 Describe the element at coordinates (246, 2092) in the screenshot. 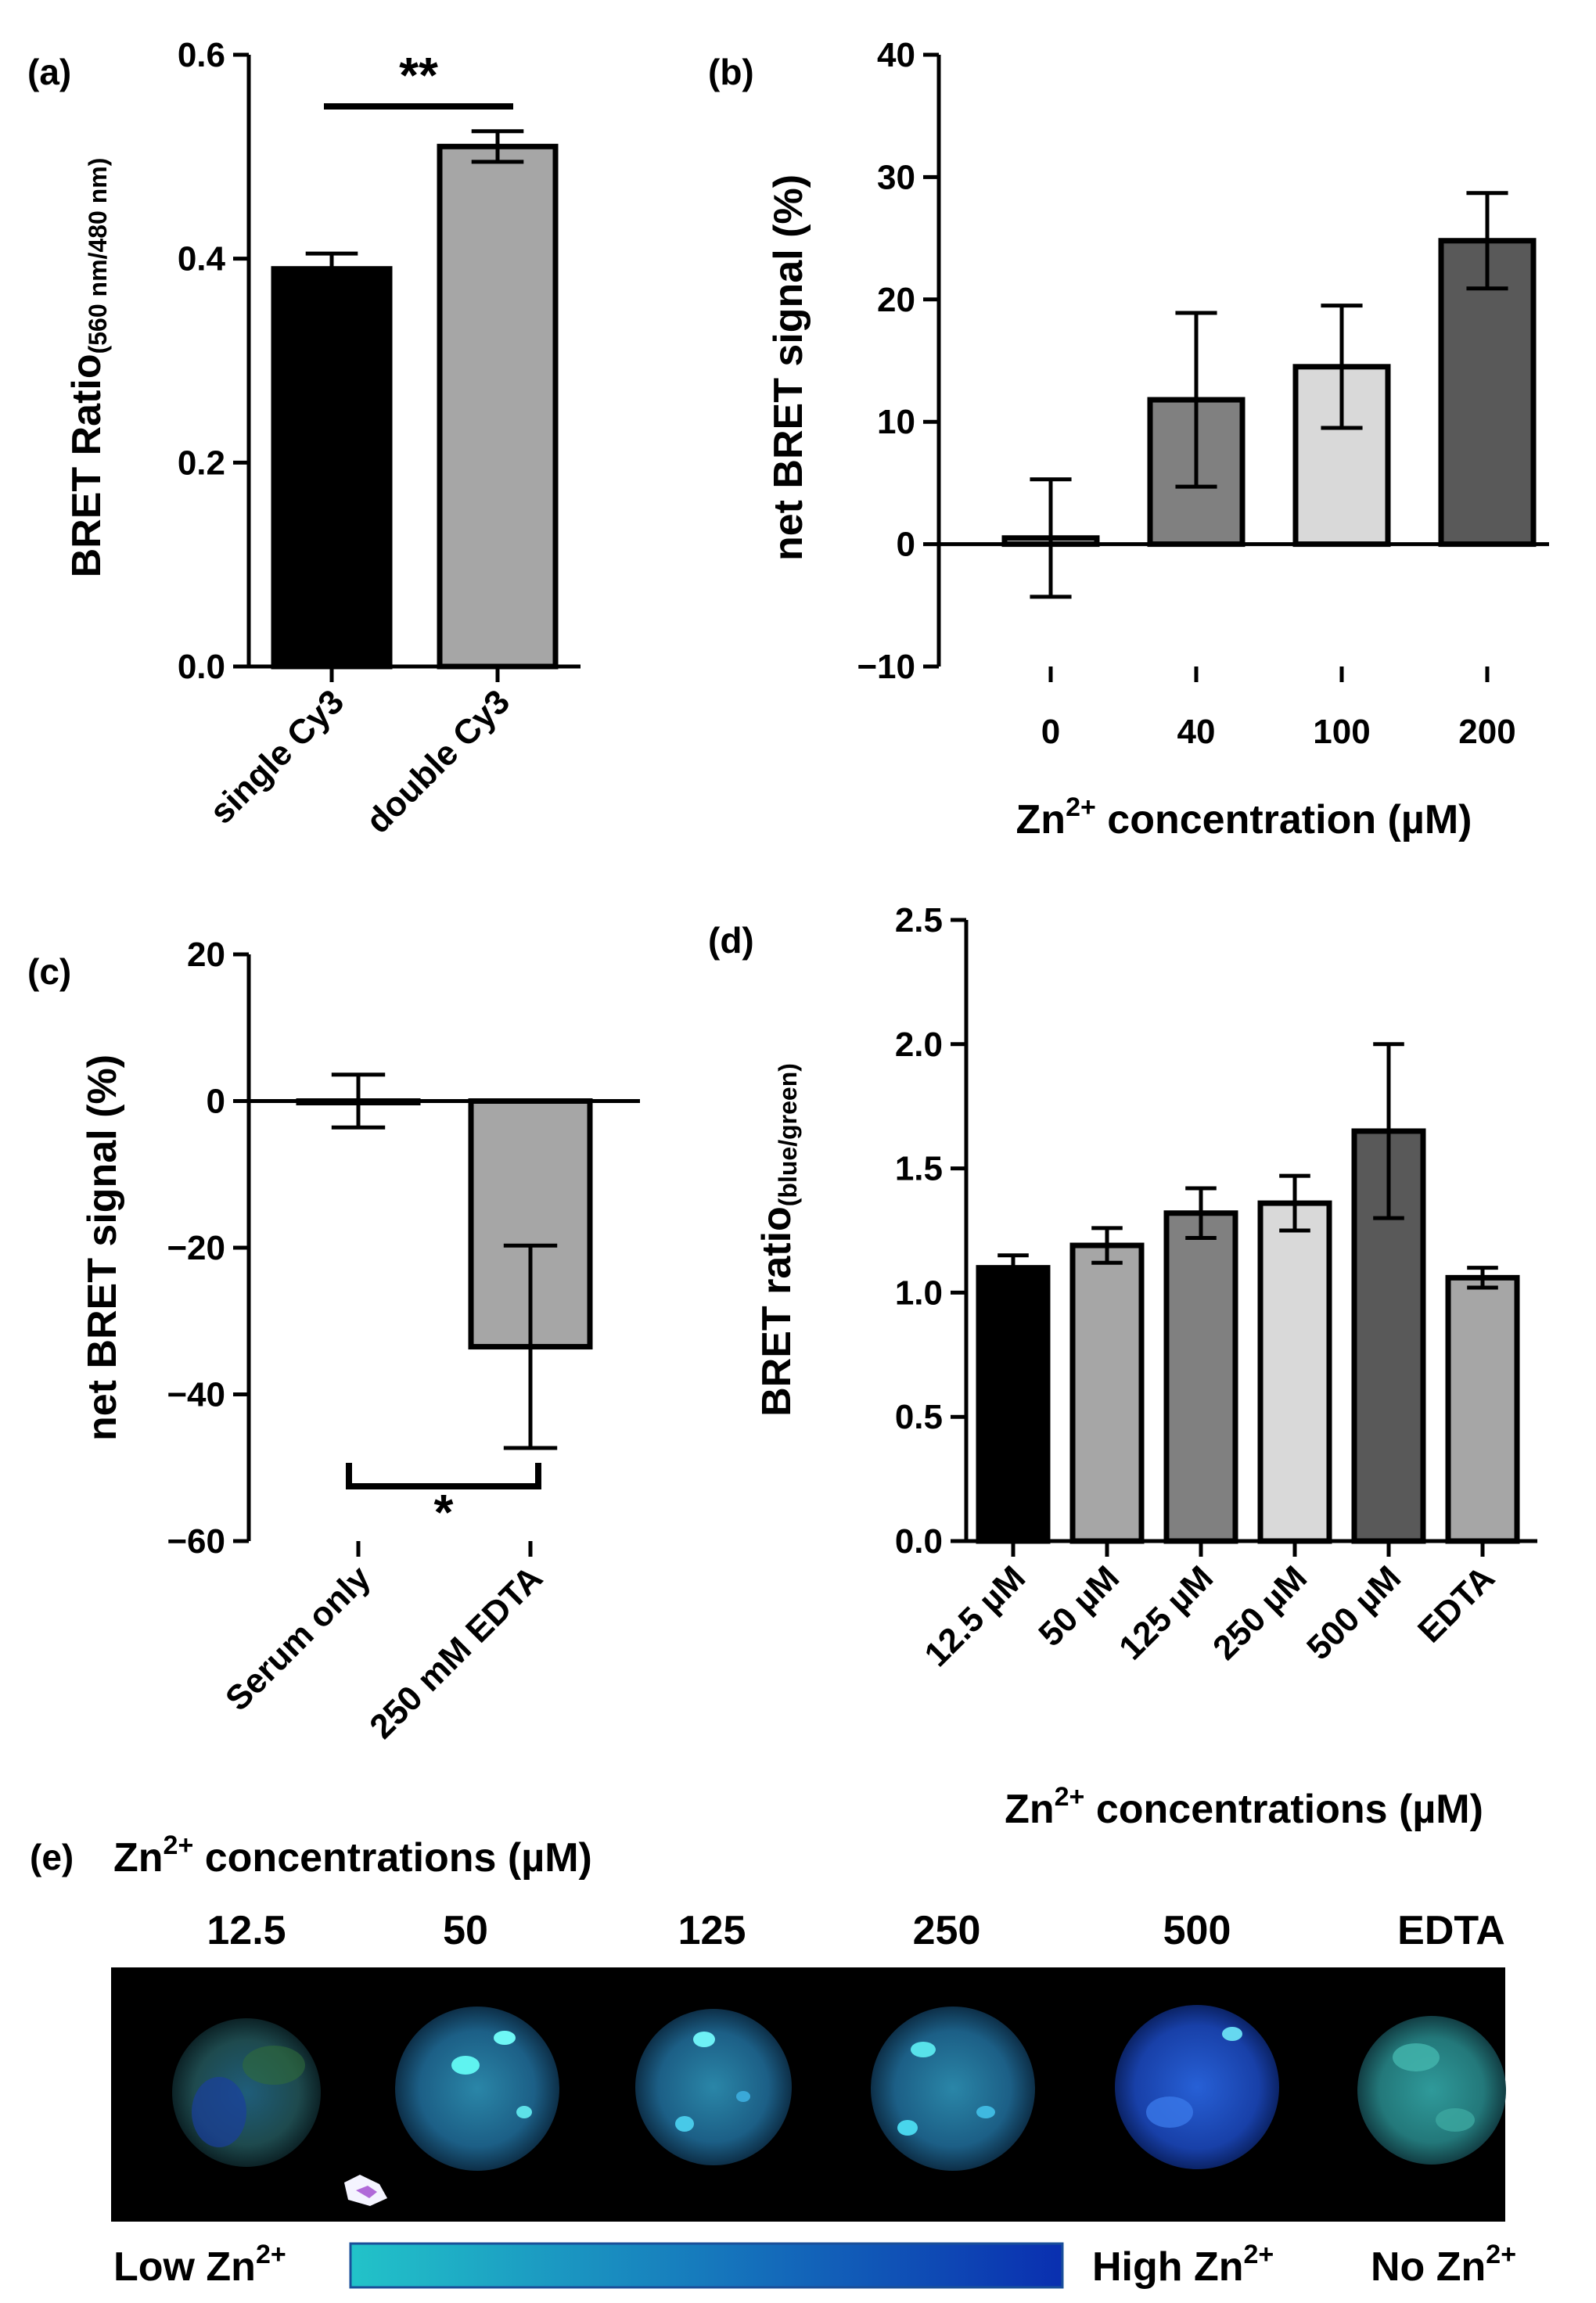

I see `spheroid-image-12.5` at that location.